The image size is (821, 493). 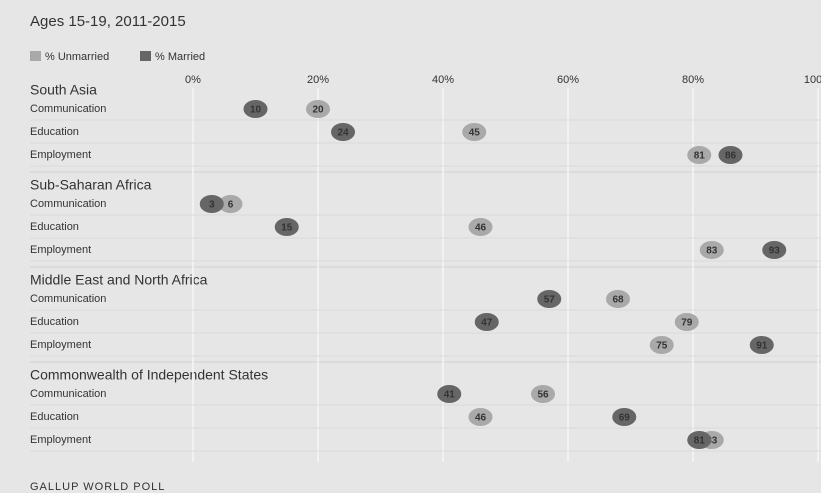 I want to click on legend-label: % Married, so click(x=180, y=57).